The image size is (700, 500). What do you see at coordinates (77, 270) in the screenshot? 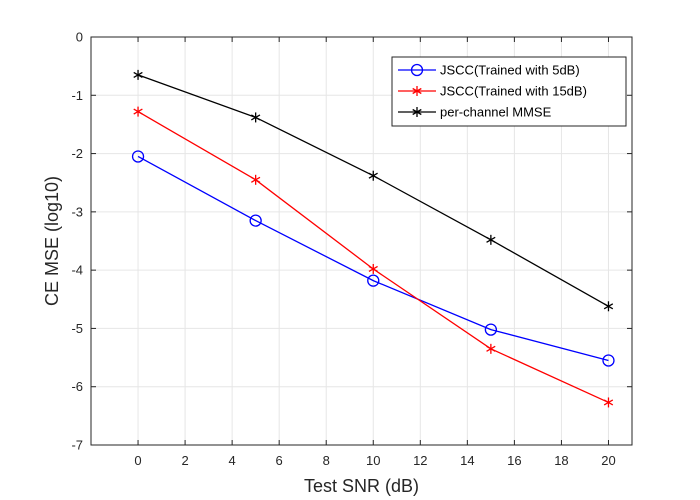
I see `y-tick-label: -4` at bounding box center [77, 270].